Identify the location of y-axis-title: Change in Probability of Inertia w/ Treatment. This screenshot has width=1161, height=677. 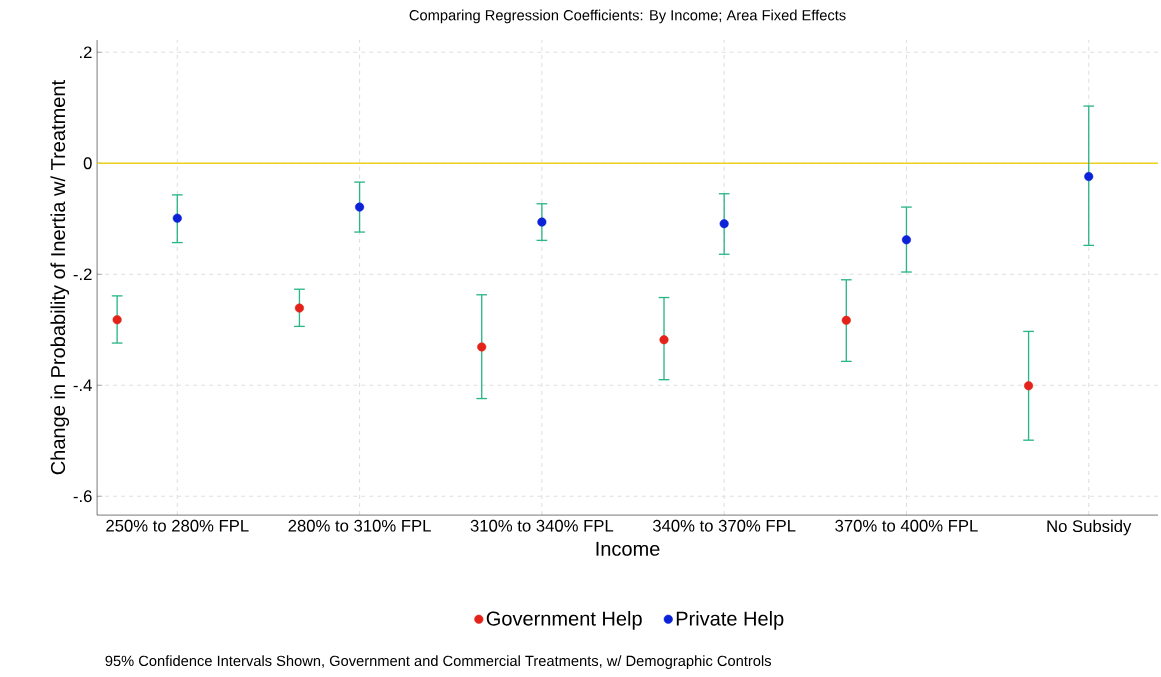
(60, 277).